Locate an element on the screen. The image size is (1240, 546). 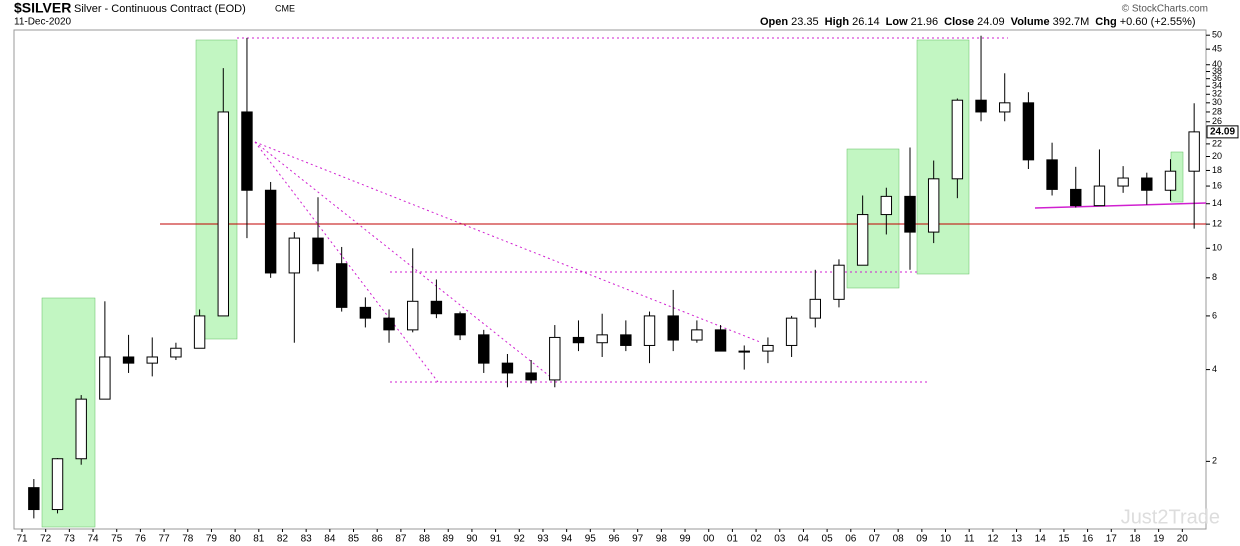
stat-value: 392.7M is located at coordinates (1071, 22).